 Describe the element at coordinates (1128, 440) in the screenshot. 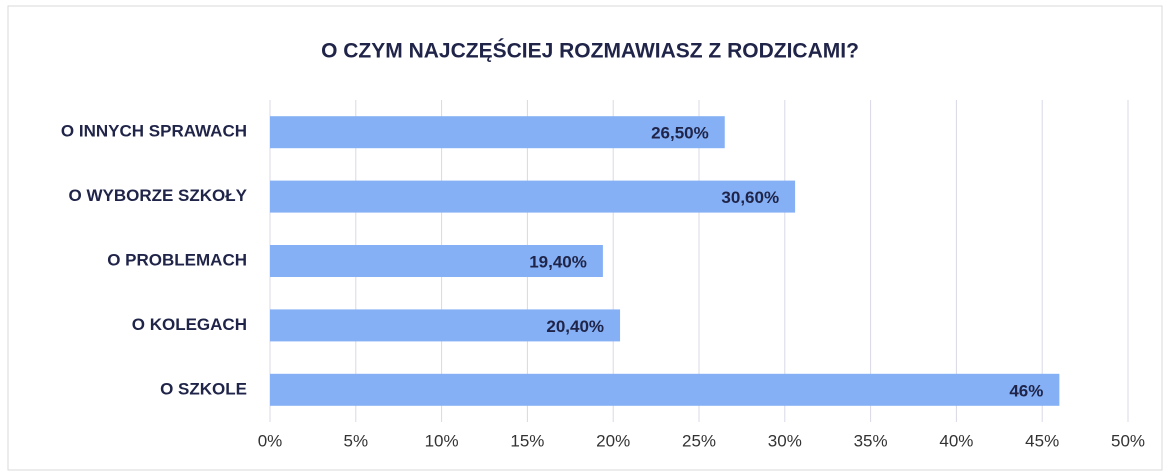

I see `x-tick-label: 50%` at that location.